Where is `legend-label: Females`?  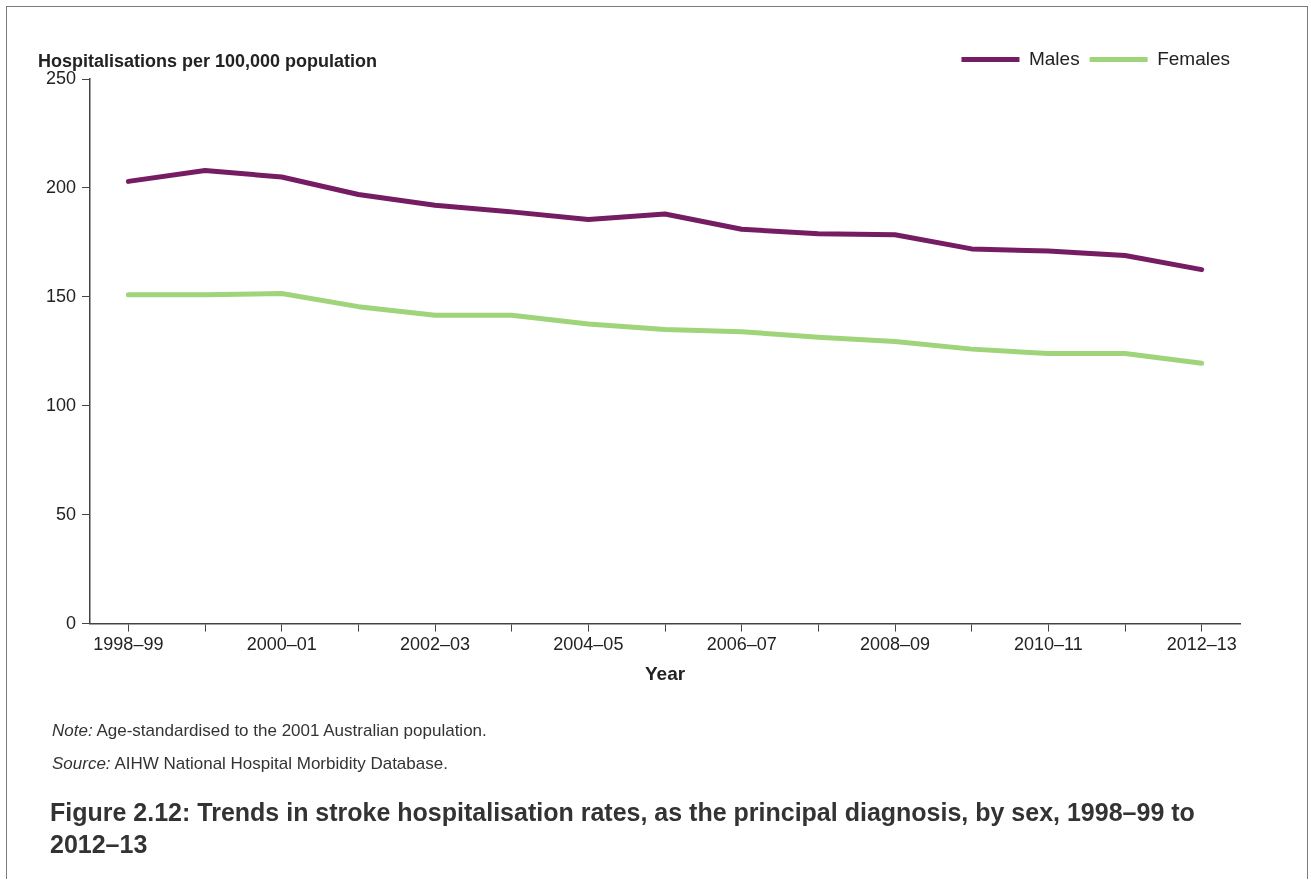
legend-label: Females is located at coordinates (1193, 58).